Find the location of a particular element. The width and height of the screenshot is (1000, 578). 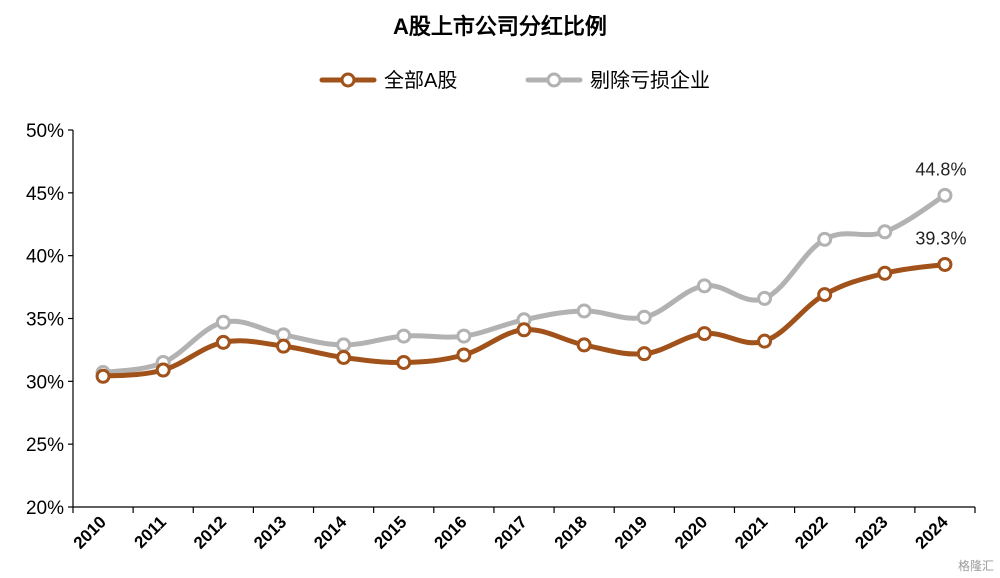

legend-item-excl-loss-making: 剔除亏损企业 is located at coordinates (617, 80).